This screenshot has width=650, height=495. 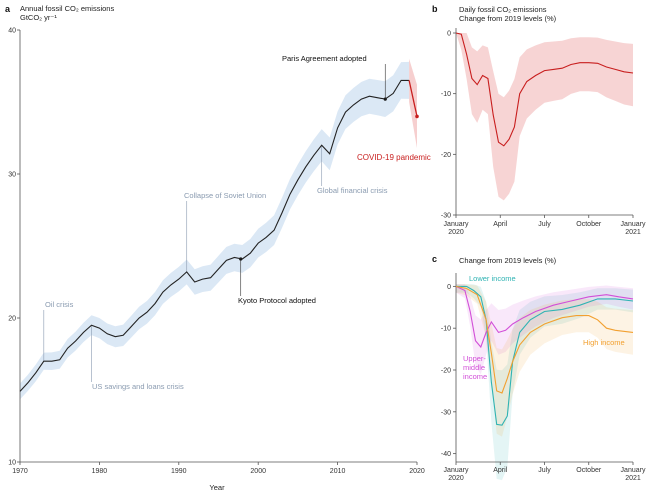 What do you see at coordinates (500, 224) in the screenshot?
I see `panel-b-xtick-label: April` at bounding box center [500, 224].